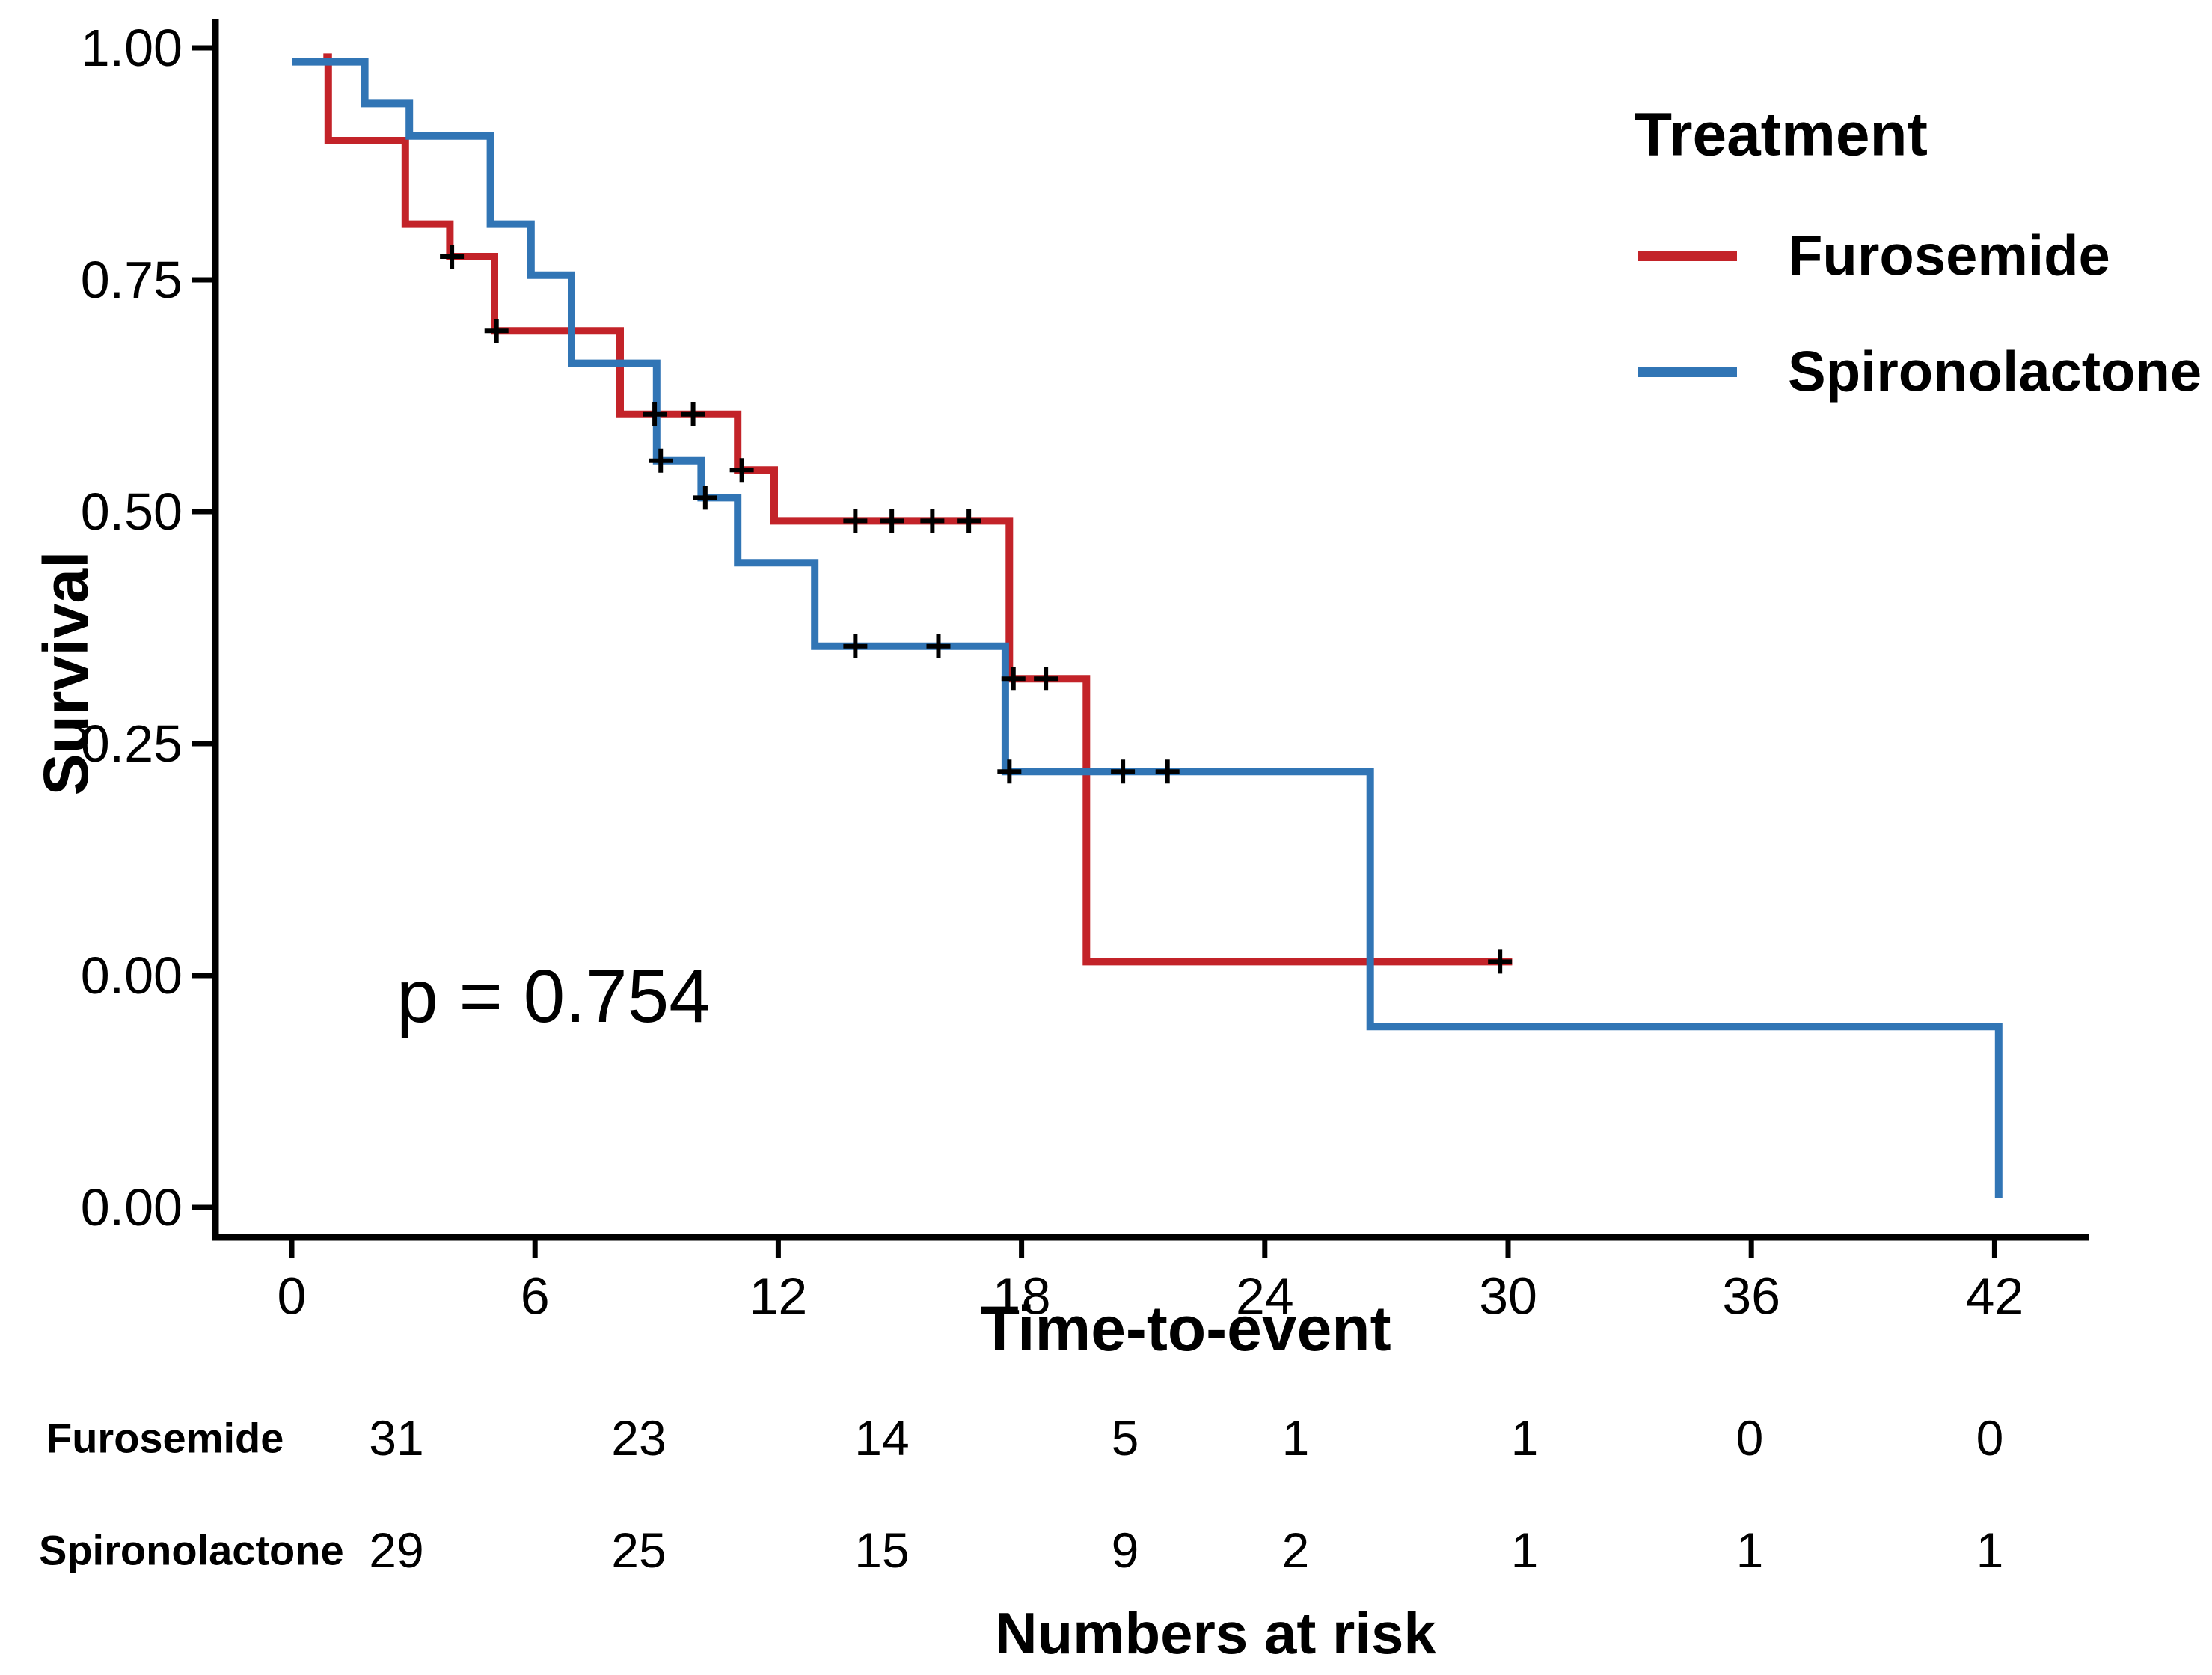  I want to click on x-tick-label: 0, so click(292, 1296).